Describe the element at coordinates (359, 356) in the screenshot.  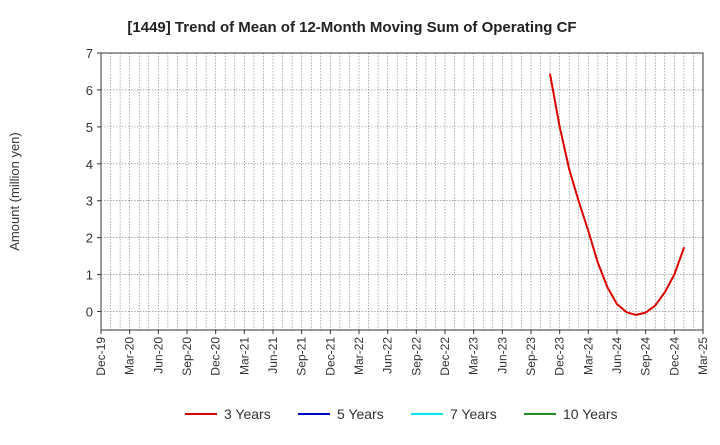
I see `x-tick-label: Mar-22` at that location.